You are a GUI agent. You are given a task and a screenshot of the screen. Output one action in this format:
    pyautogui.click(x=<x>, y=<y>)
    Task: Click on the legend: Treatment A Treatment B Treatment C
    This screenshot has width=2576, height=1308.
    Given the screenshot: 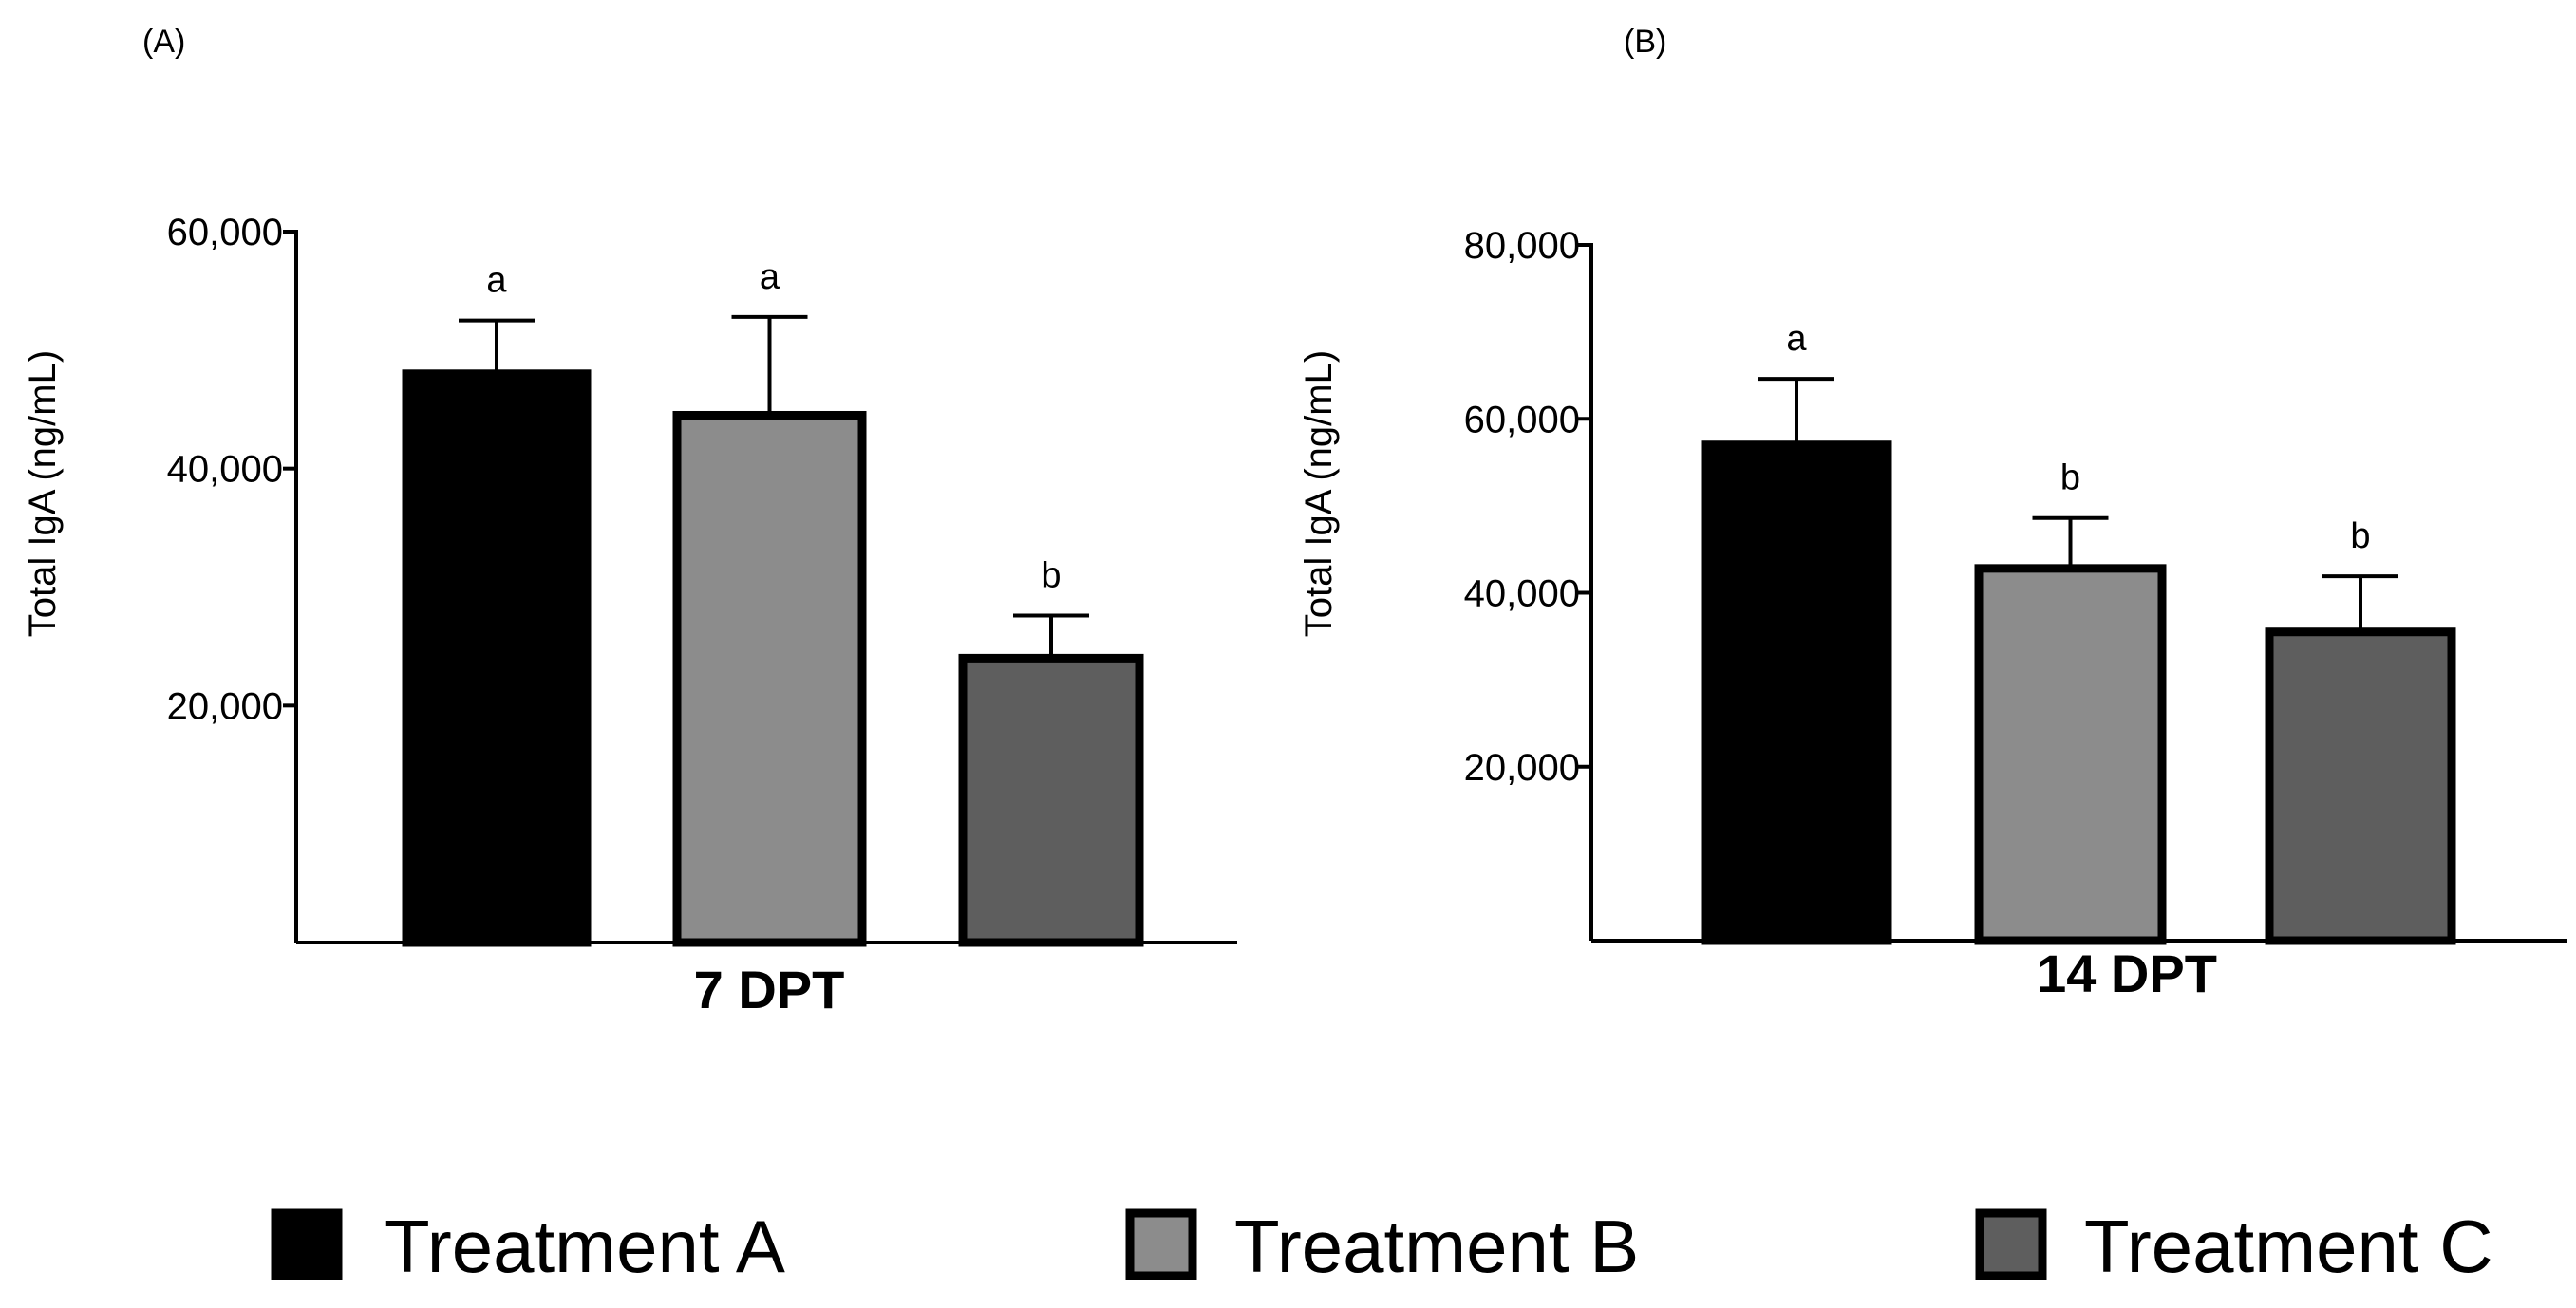 What is the action you would take?
    pyautogui.click(x=1382, y=1246)
    